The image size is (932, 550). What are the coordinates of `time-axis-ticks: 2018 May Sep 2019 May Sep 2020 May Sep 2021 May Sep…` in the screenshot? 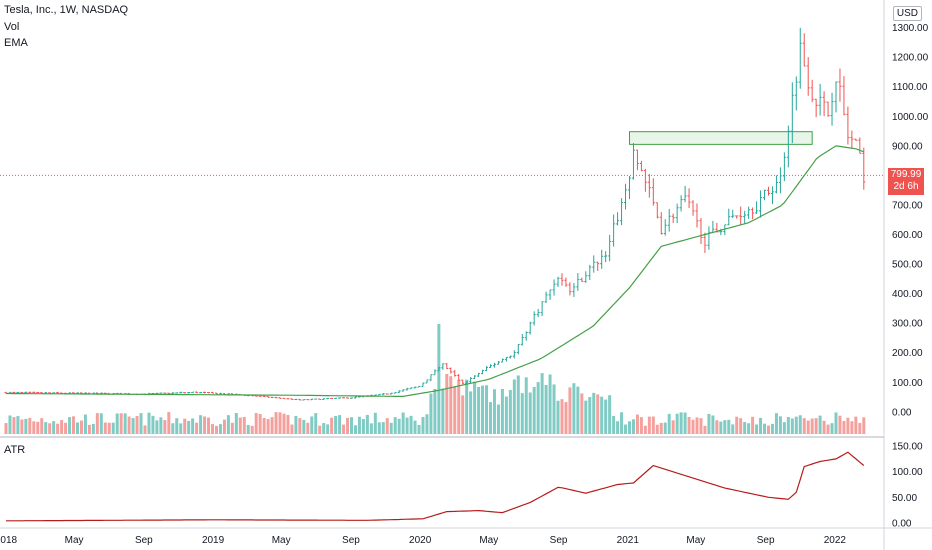 It's located at (423, 540).